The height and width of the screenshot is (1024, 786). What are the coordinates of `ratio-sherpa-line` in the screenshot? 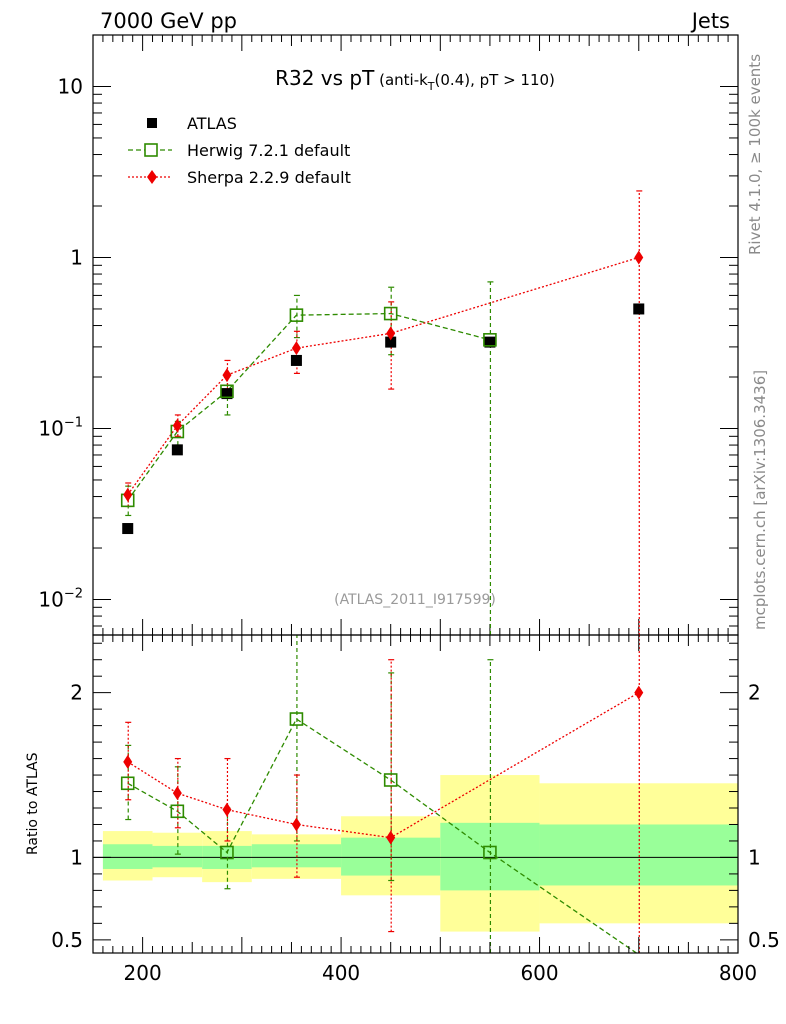 It's located at (383, 765).